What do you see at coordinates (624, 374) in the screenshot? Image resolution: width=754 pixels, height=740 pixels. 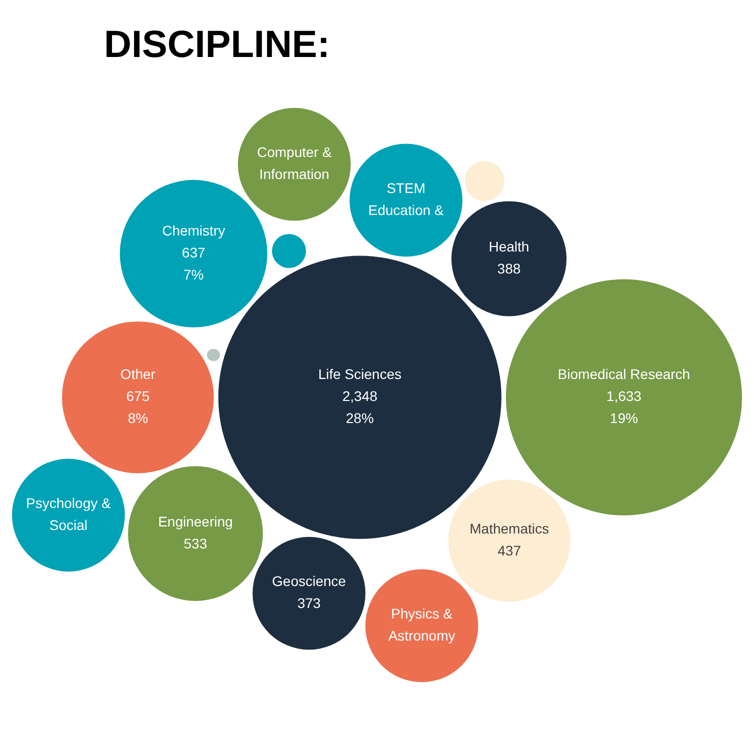 I see `category-label: Biomedical Research` at bounding box center [624, 374].